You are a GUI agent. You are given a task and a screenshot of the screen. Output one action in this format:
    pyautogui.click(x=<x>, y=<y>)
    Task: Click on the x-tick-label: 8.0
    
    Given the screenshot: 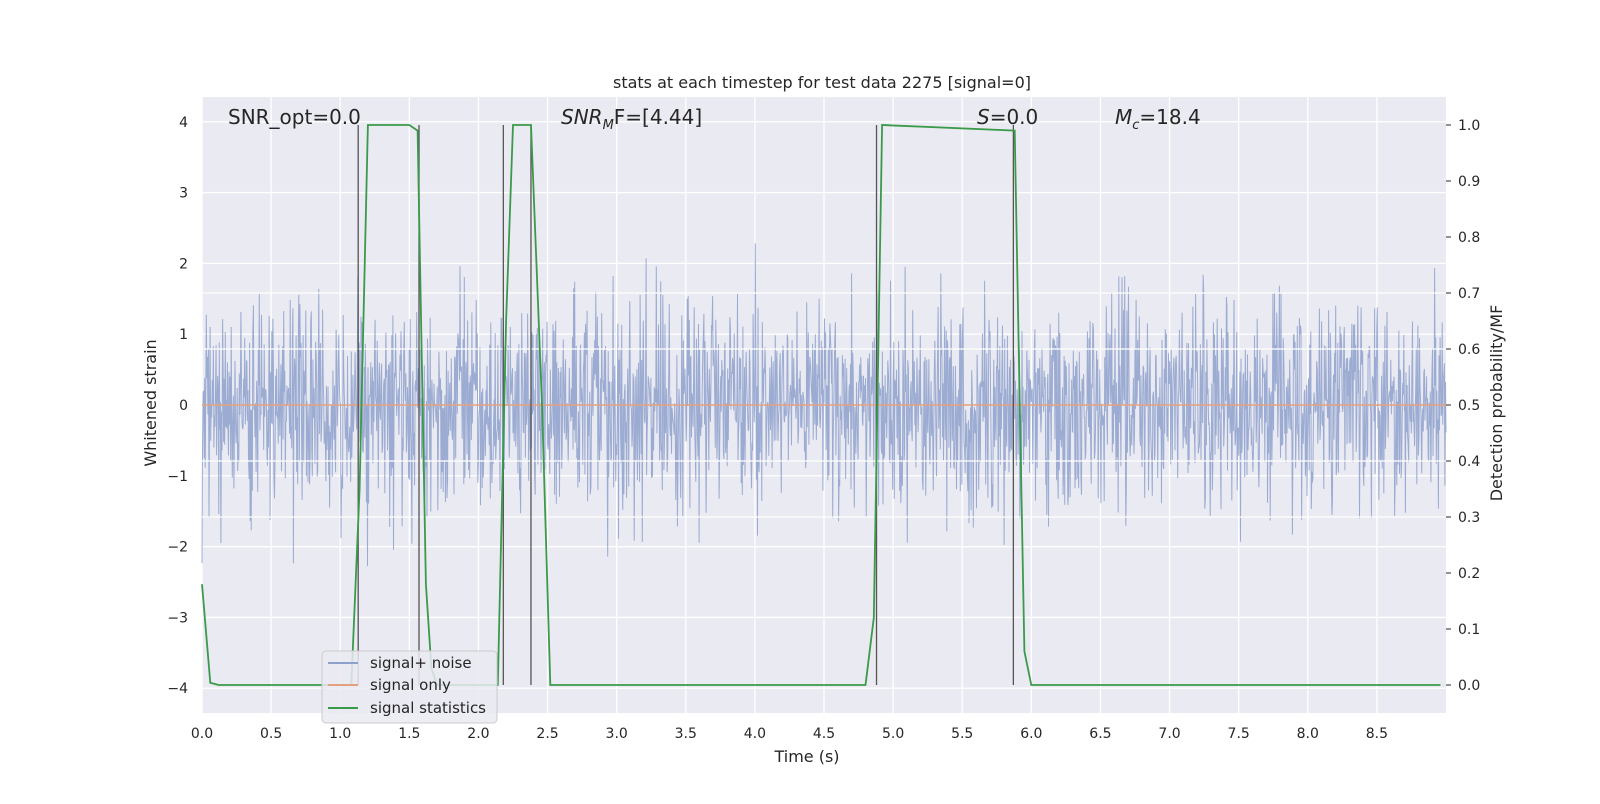 What is the action you would take?
    pyautogui.click(x=1308, y=734)
    